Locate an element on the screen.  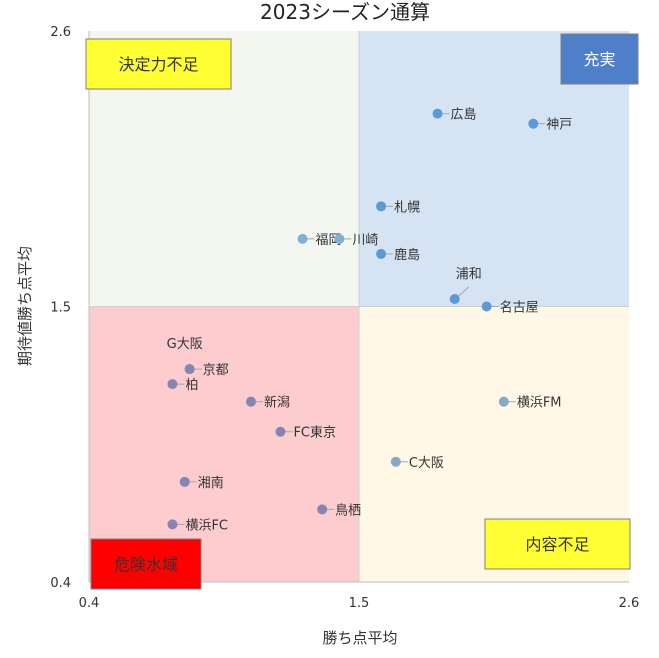
data-point-label: 横浜FC is located at coordinates (206, 525).